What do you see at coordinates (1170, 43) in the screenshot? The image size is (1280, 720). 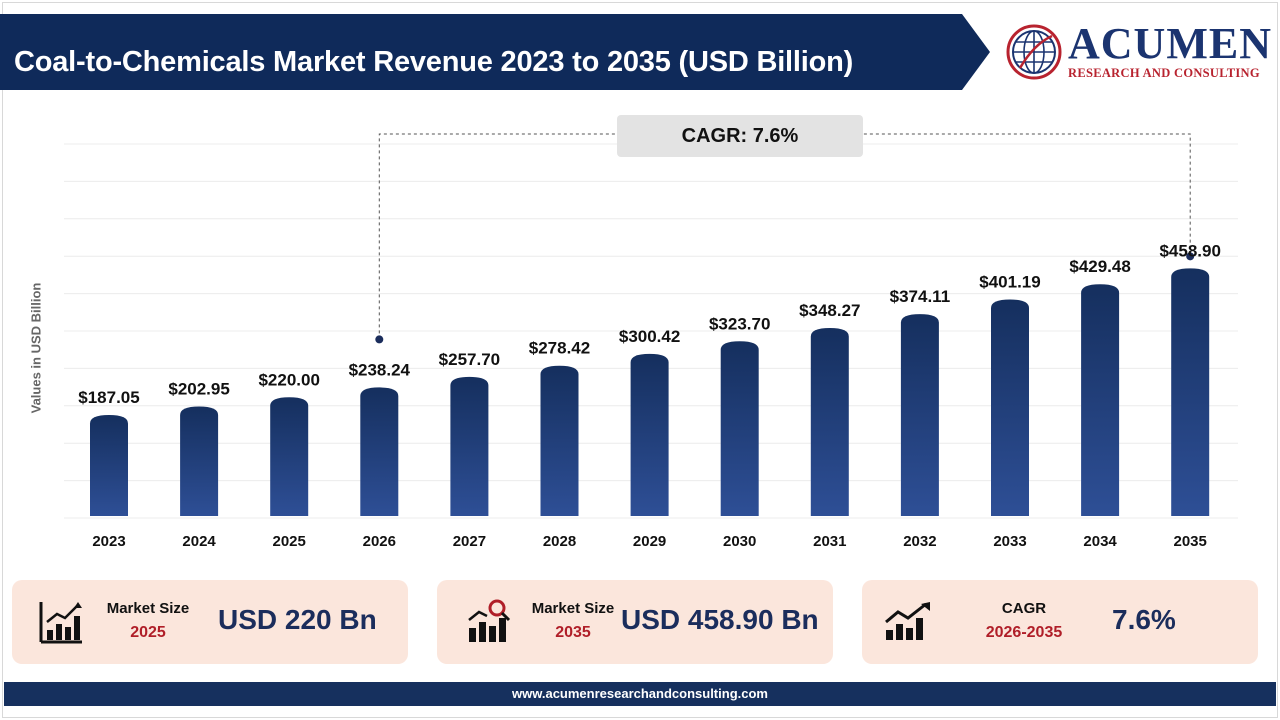 I see `logo-wordmark: ACUMEN` at bounding box center [1170, 43].